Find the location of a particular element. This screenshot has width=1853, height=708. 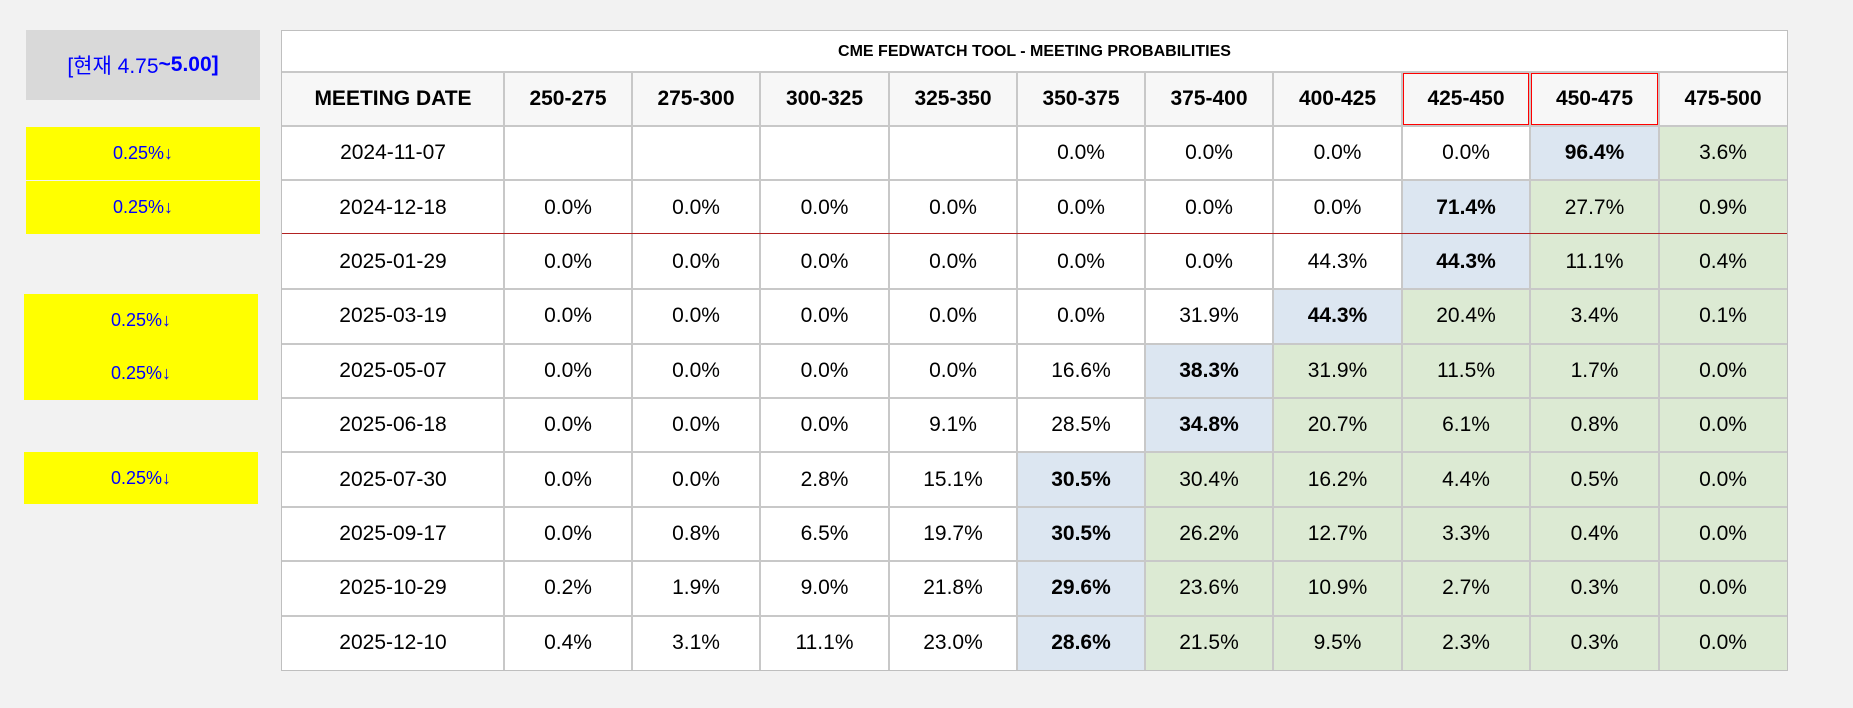

probability-cell: 3.6% is located at coordinates (1723, 153).